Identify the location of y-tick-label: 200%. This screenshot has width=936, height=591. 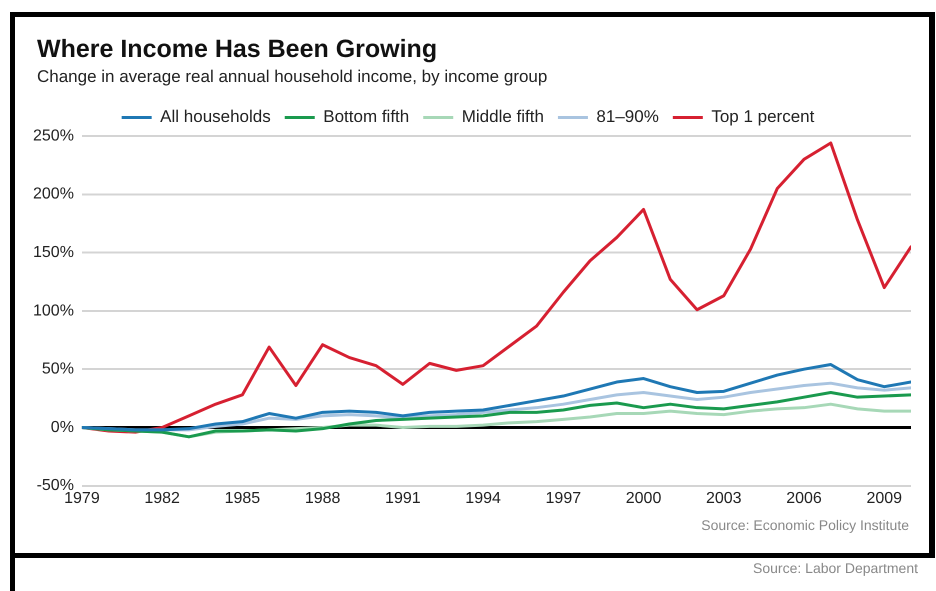
(53, 194).